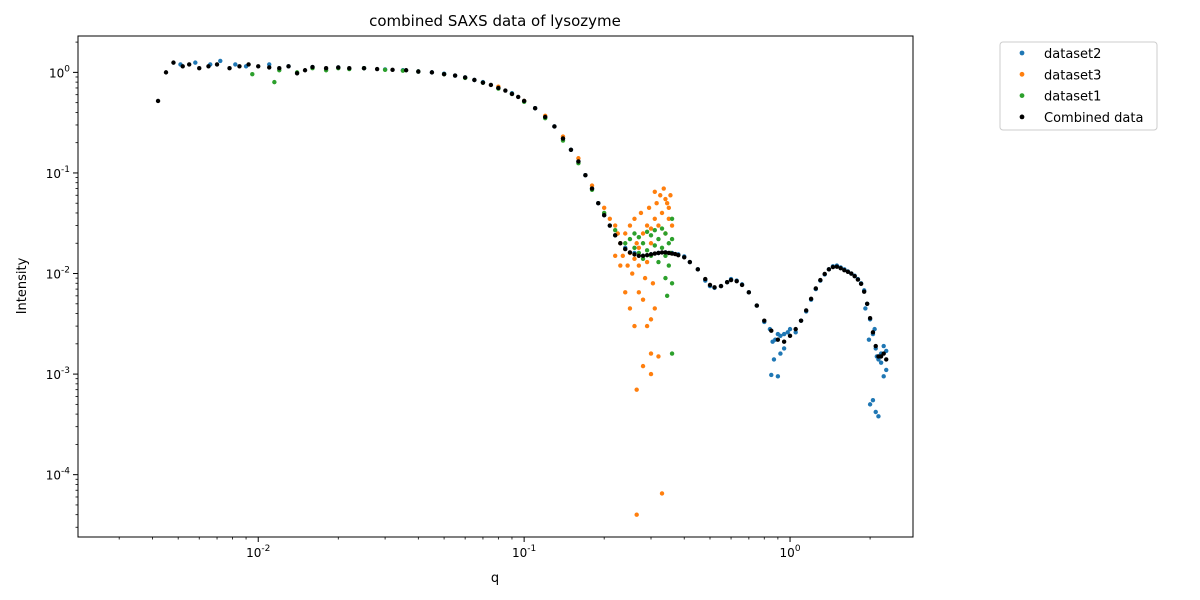  What do you see at coordinates (1060, 54) in the screenshot?
I see `legend-item: dataset2` at bounding box center [1060, 54].